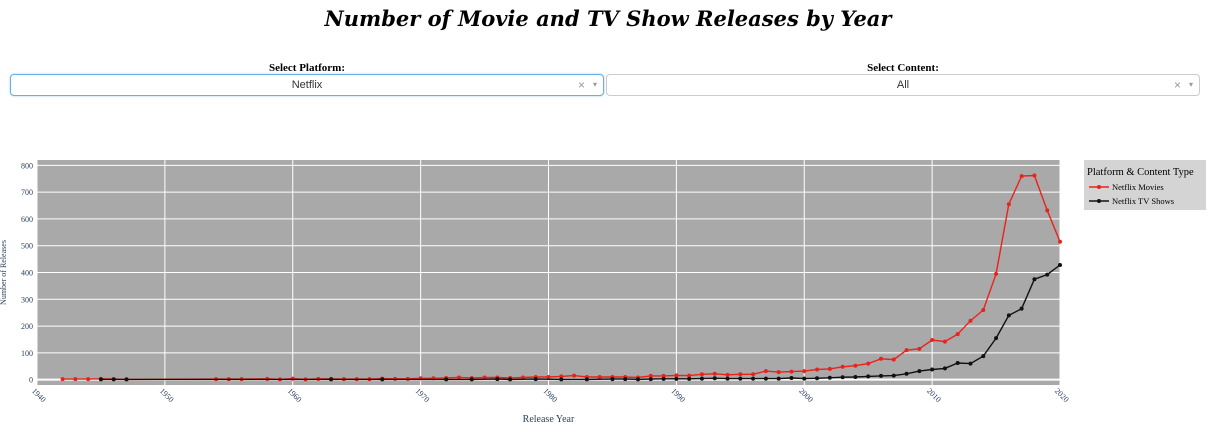 Image resolution: width=1216 pixels, height=430 pixels. Describe the element at coordinates (1143, 201) in the screenshot. I see `netflix-tv-shows-legend-label: Netflix TV Shows` at that location.